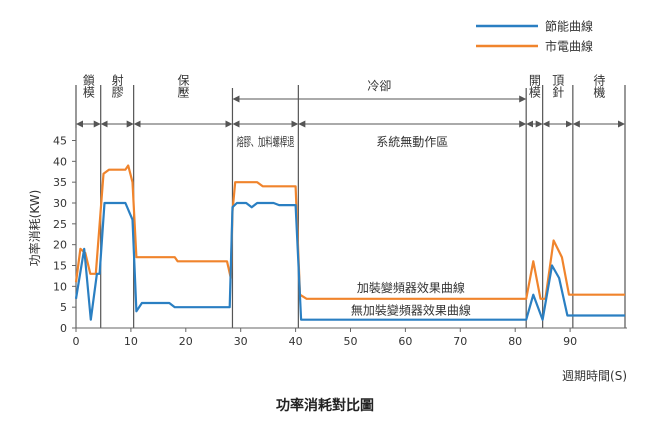  Describe the element at coordinates (63, 328) in the screenshot. I see `y-tick-label: 0` at that location.